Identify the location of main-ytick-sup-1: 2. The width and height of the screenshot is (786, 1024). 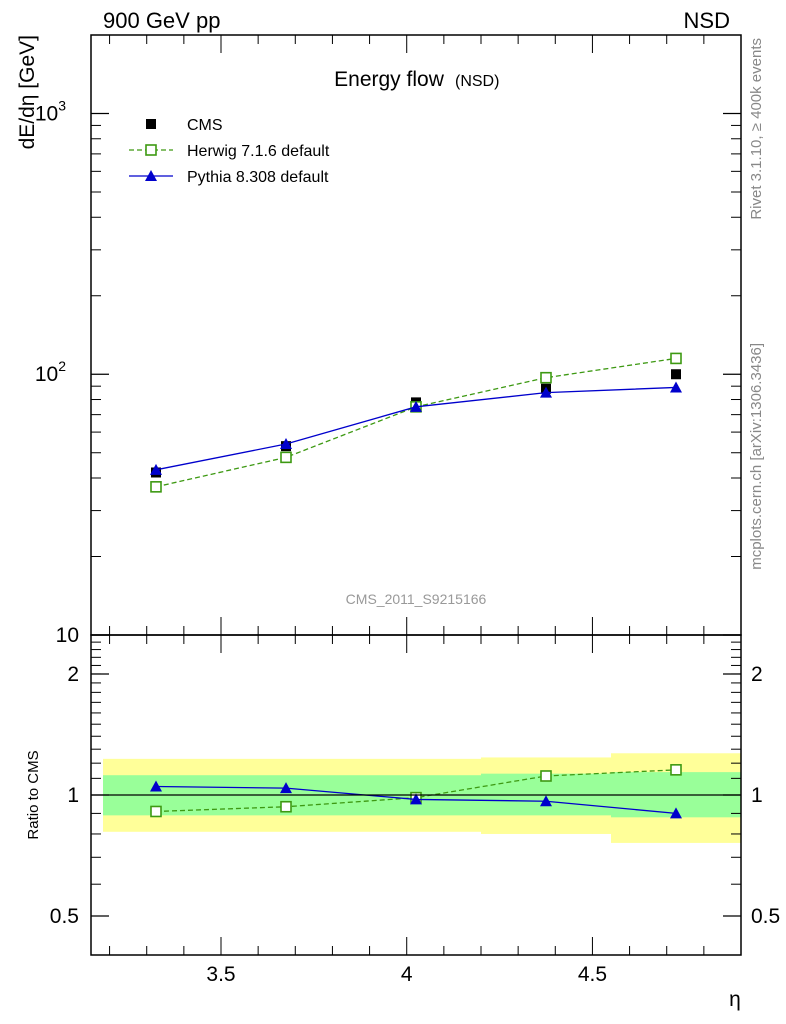
(62, 366).